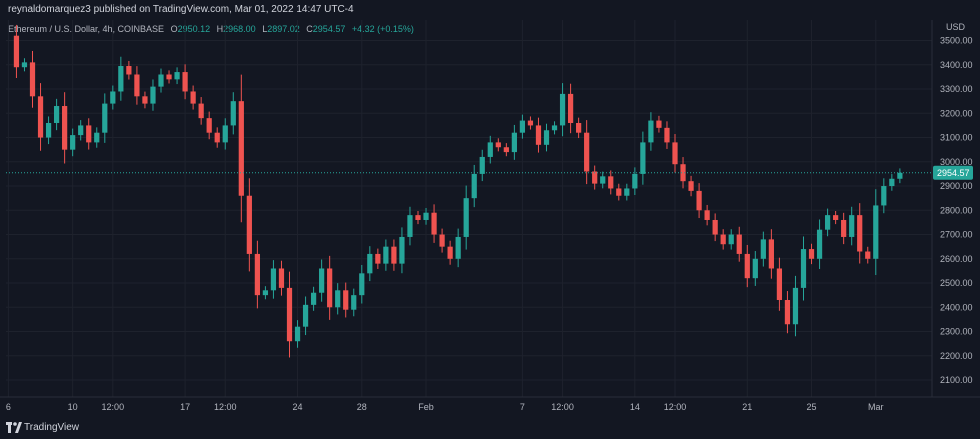 Image resolution: width=980 pixels, height=439 pixels. Describe the element at coordinates (265, 29) in the screenshot. I see `low-label: L` at that location.